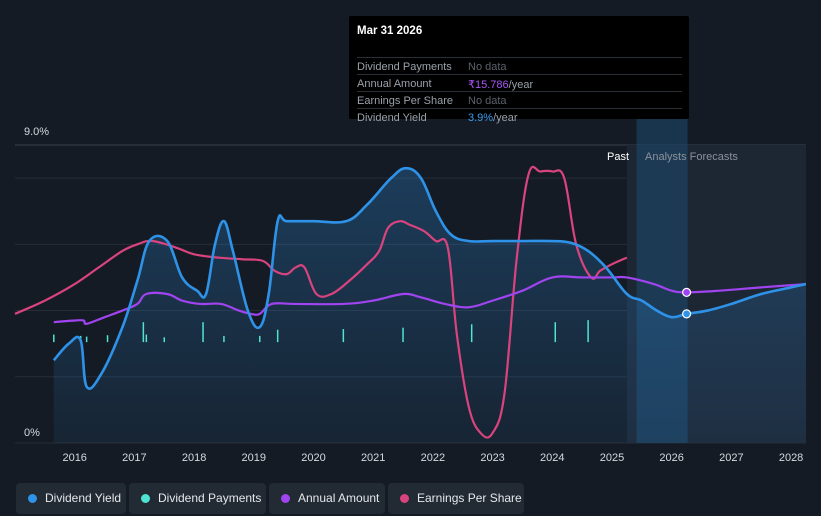  Describe the element at coordinates (519, 116) in the screenshot. I see `tooltip-row-dividend-yield: Dividend Yield 3.9%/year` at that location.